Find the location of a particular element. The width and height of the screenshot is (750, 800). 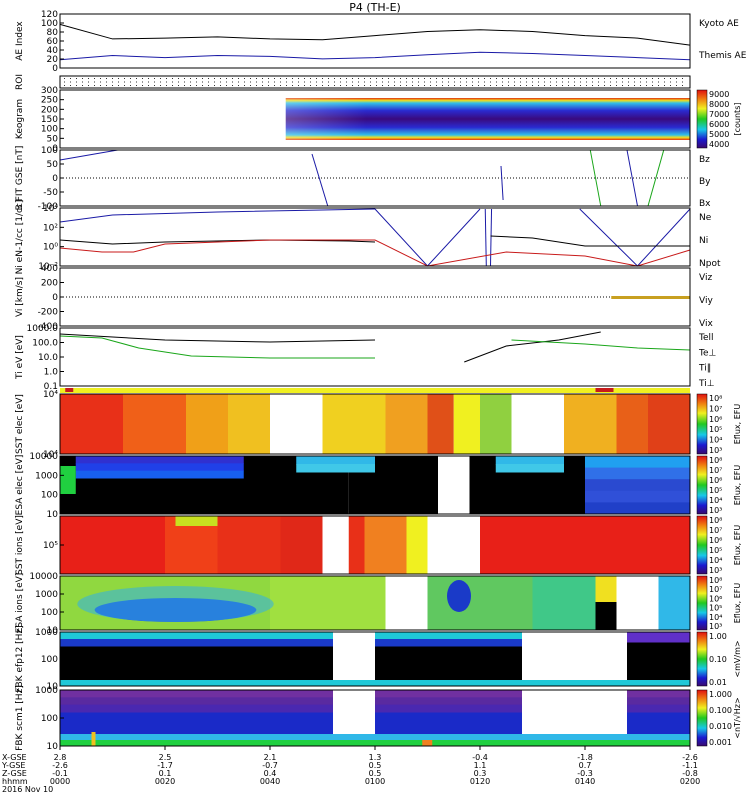

spectrogram-band-fbk-e12 is located at coordinates (448, 636).